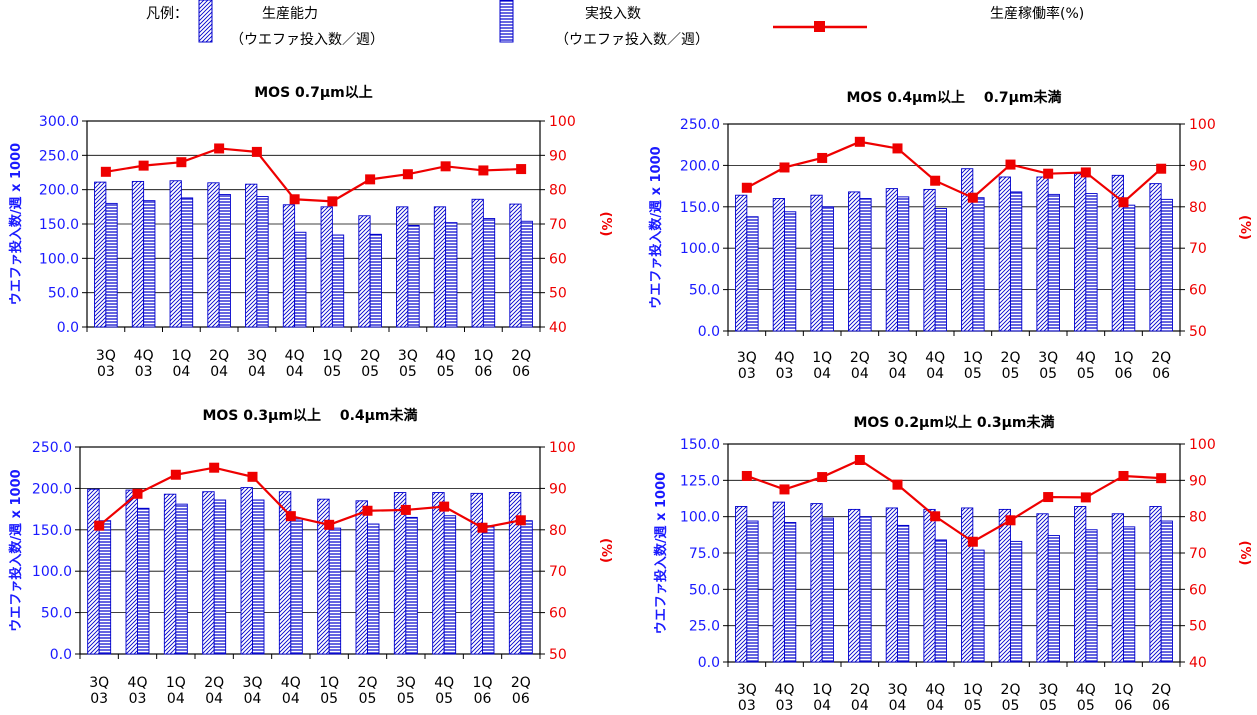 This screenshot has height=715, width=1257. What do you see at coordinates (144, 356) in the screenshot?
I see `x-tick-label: 4Q` at bounding box center [144, 356].